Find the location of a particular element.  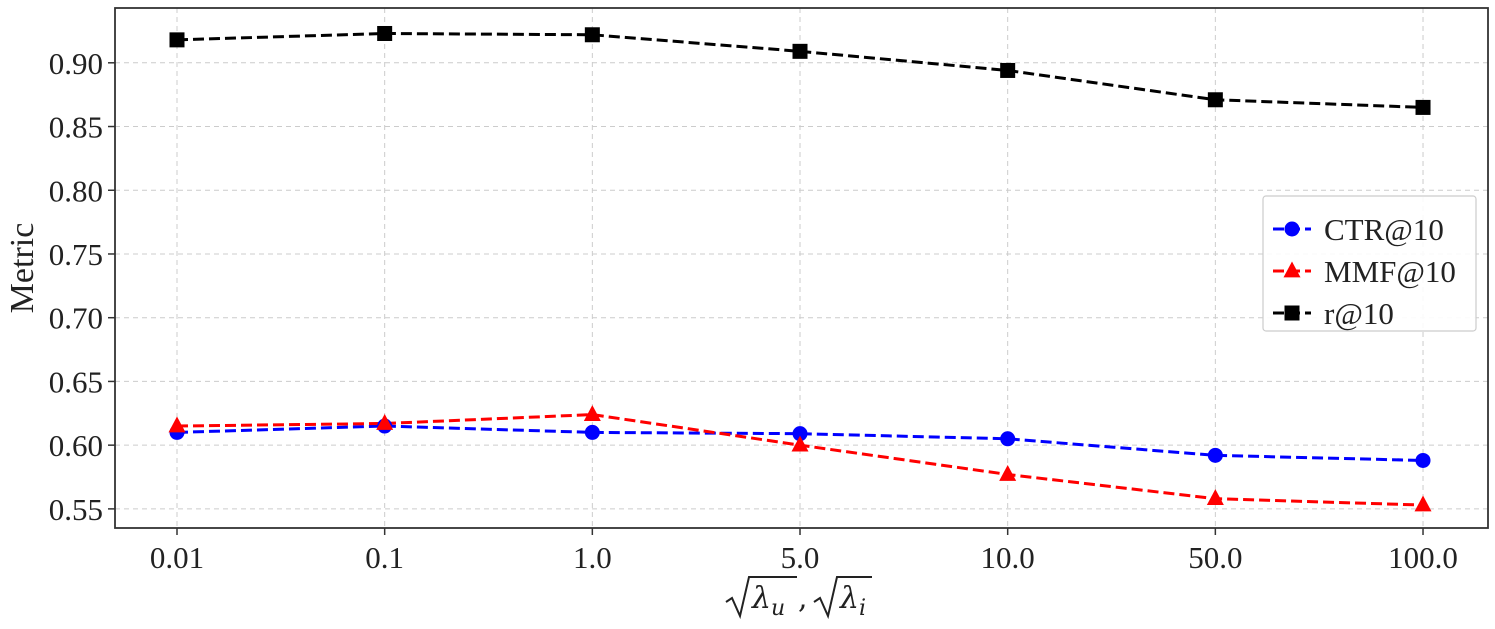

y-tick-label: 0.65 is located at coordinates (76, 381).